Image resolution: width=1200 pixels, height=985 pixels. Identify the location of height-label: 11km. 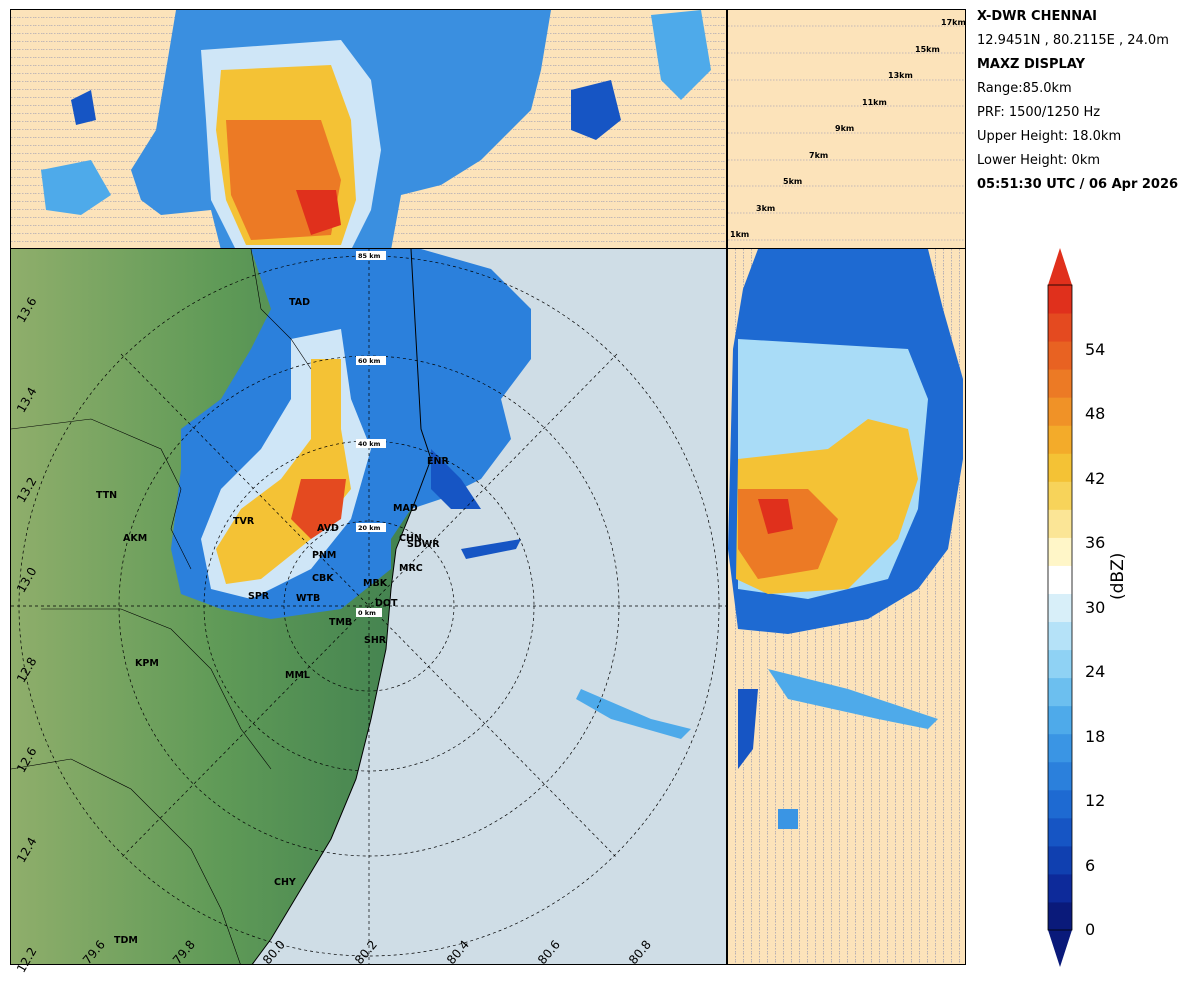
(874, 102).